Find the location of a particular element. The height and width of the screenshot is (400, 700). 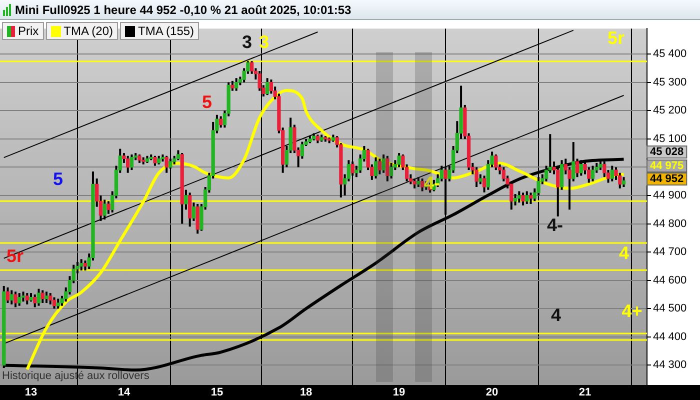

y-tick-label: 45 100 is located at coordinates (670, 138).